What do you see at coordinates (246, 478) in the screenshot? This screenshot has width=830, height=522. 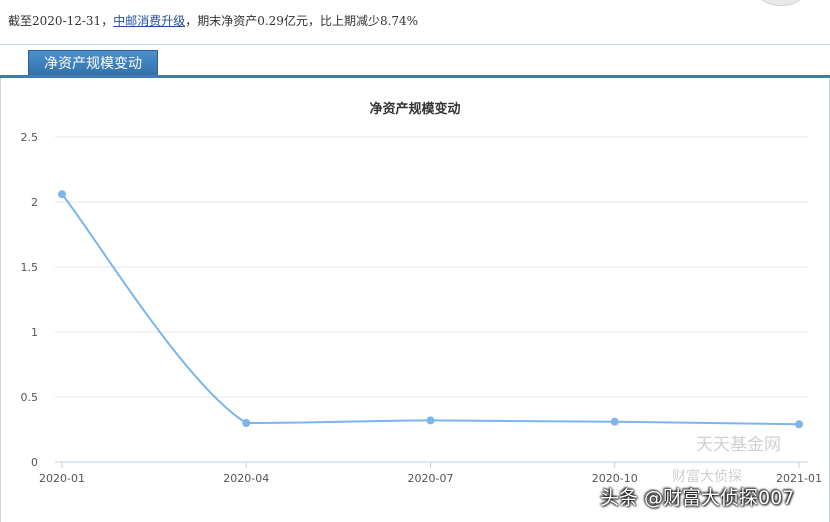 I see `x-tick-label: 2020-04` at bounding box center [246, 478].